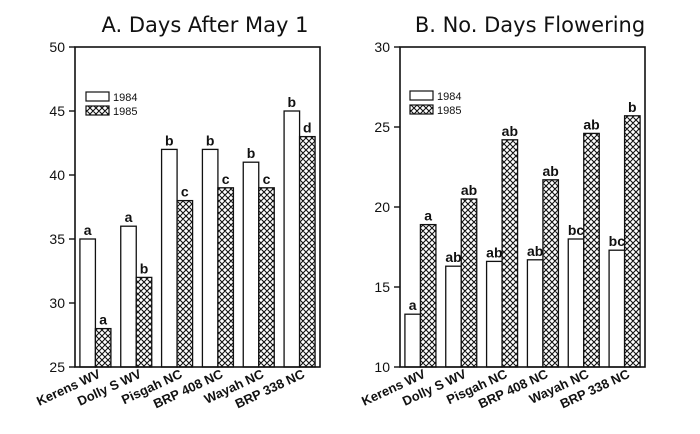  I want to click on chart-a-ytick-label: 45, so click(57, 111).